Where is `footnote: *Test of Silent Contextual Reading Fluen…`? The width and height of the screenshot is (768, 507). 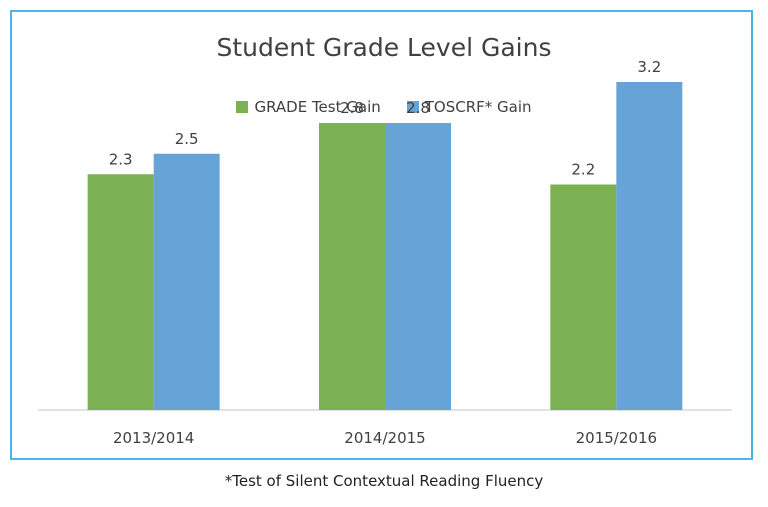
footnote: *Test of Silent Contextual Reading Fluen… is located at coordinates (384, 481).